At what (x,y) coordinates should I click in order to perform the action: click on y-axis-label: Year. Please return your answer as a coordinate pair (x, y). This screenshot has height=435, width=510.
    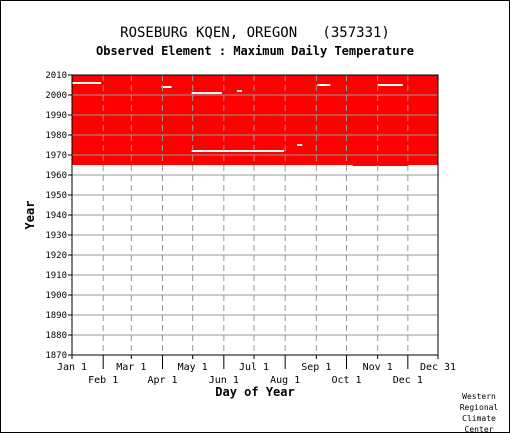
    Looking at the image, I should click on (30, 215).